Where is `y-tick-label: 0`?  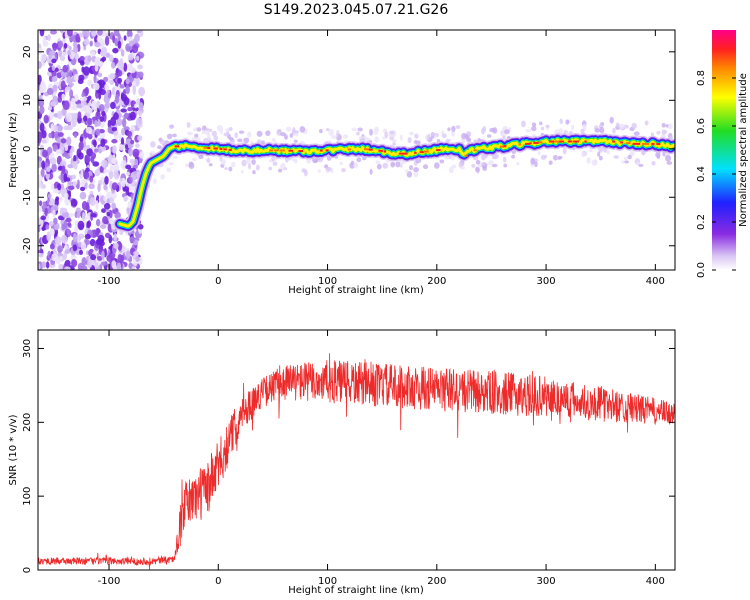
y-tick-label: 0 is located at coordinates (27, 570).